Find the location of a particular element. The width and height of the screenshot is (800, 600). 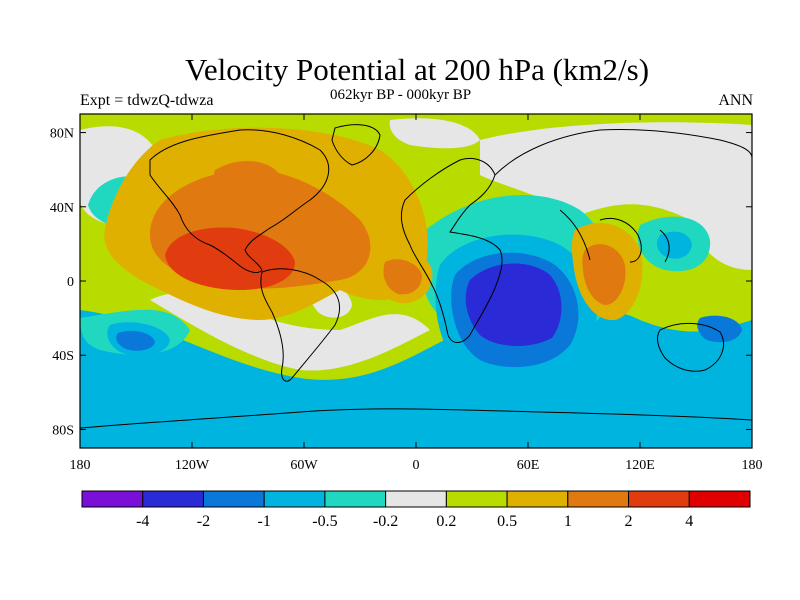

strong-negative-south-pacific is located at coordinates (135, 340).